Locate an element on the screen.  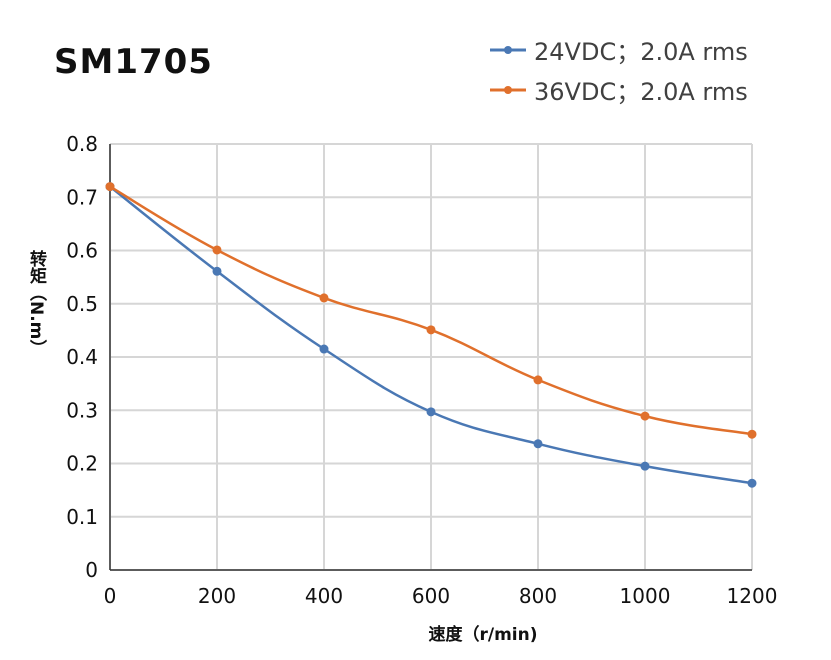
y-tick-label: 0.2 is located at coordinates (82, 464).